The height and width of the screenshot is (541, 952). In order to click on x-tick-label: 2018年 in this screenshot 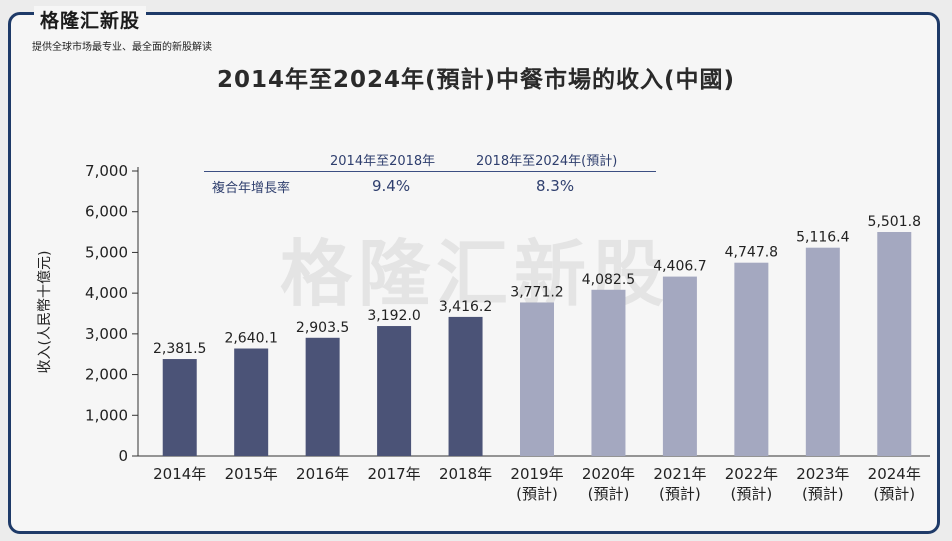, I will do `click(465, 474)`.